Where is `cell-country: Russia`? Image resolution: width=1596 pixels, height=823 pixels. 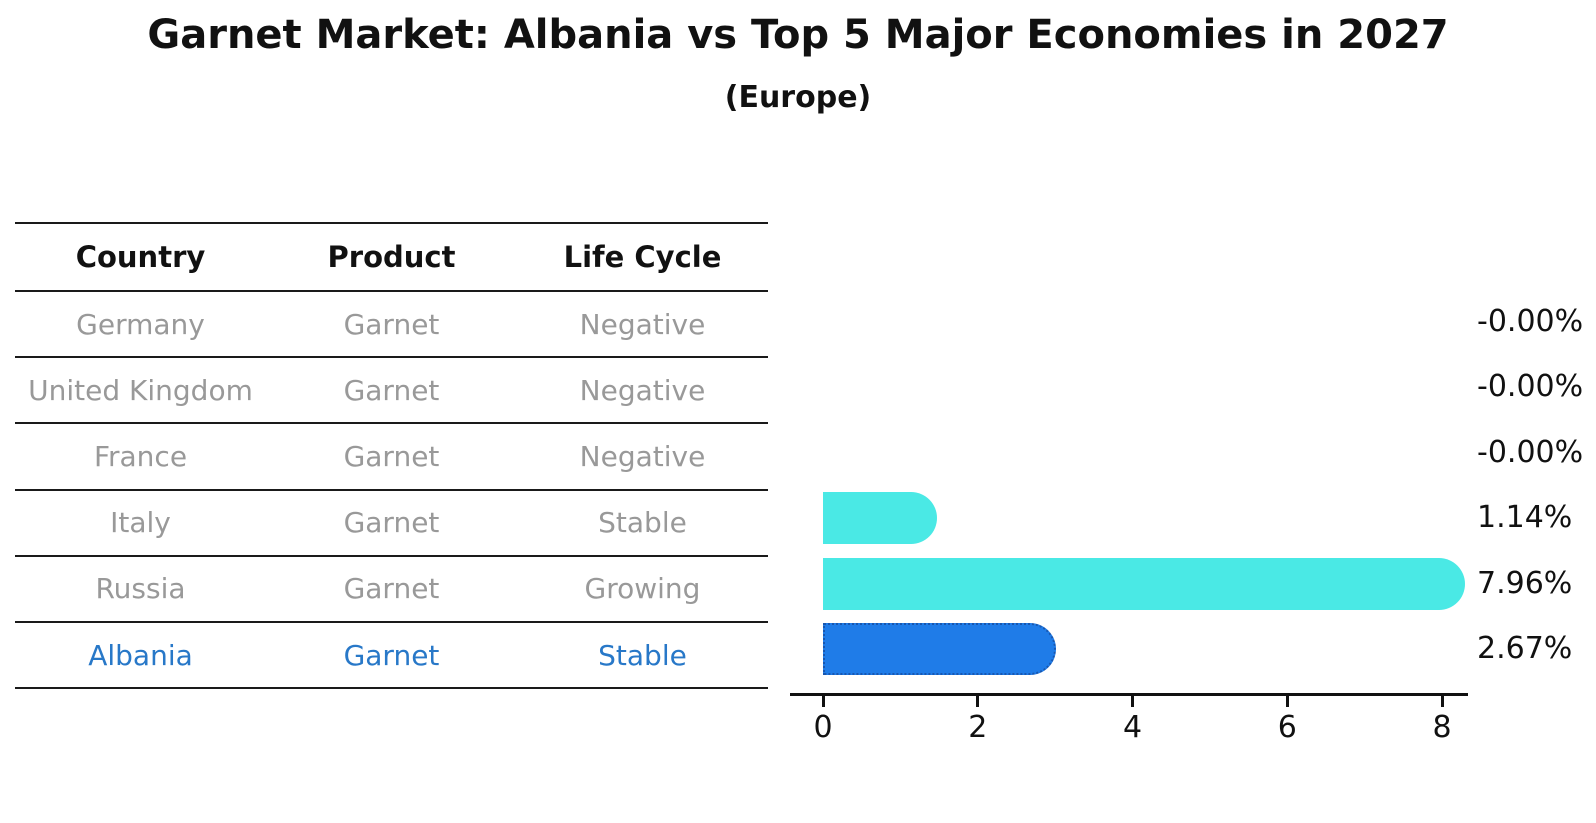
cell-country: Russia is located at coordinates (140, 589).